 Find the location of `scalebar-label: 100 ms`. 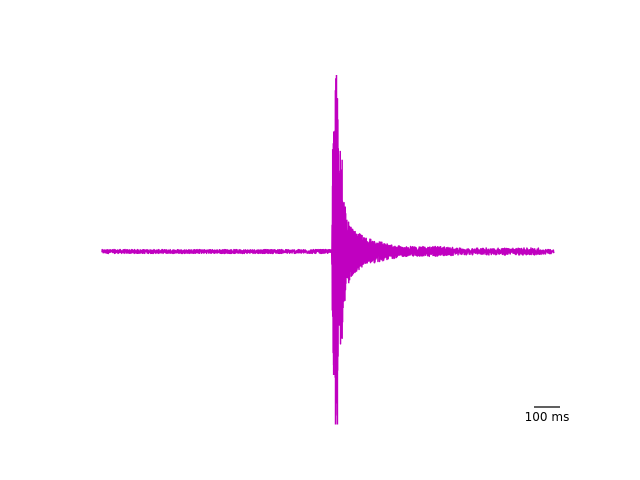

scalebar-label: 100 ms is located at coordinates (547, 417).